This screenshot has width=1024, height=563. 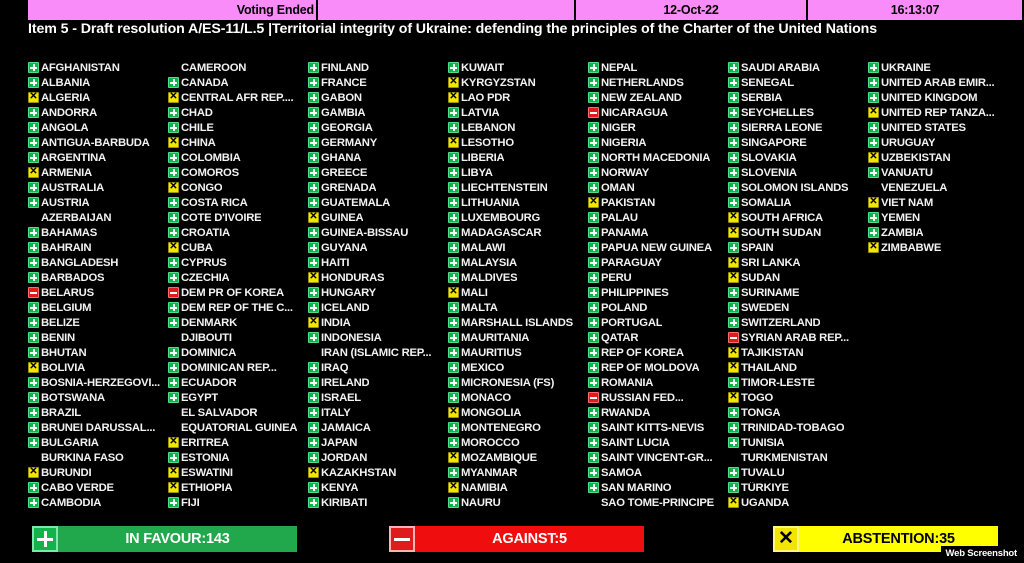 What do you see at coordinates (65, 127) in the screenshot?
I see `country-name: ANGOLA` at bounding box center [65, 127].